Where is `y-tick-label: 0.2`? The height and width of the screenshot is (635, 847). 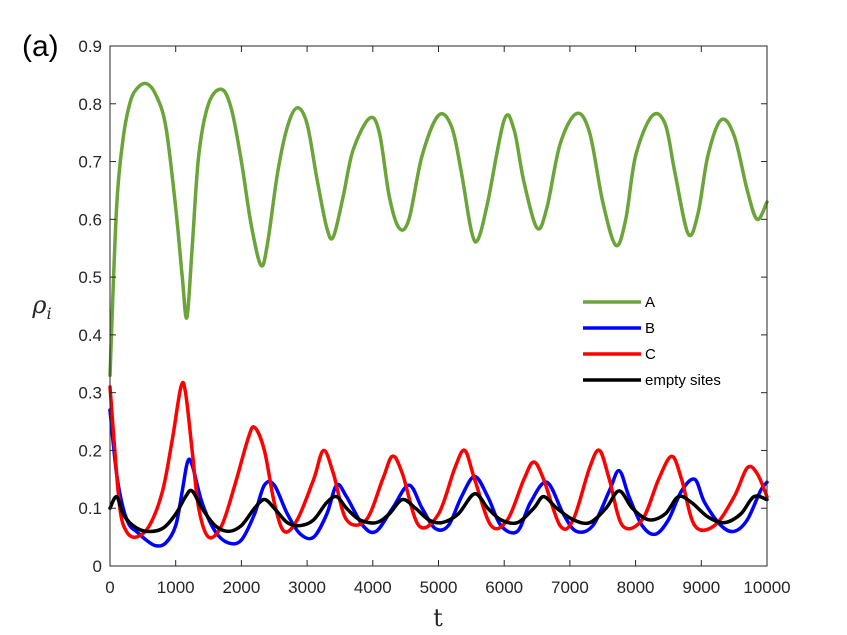
y-tick-label: 0.2 is located at coordinates (90, 450).